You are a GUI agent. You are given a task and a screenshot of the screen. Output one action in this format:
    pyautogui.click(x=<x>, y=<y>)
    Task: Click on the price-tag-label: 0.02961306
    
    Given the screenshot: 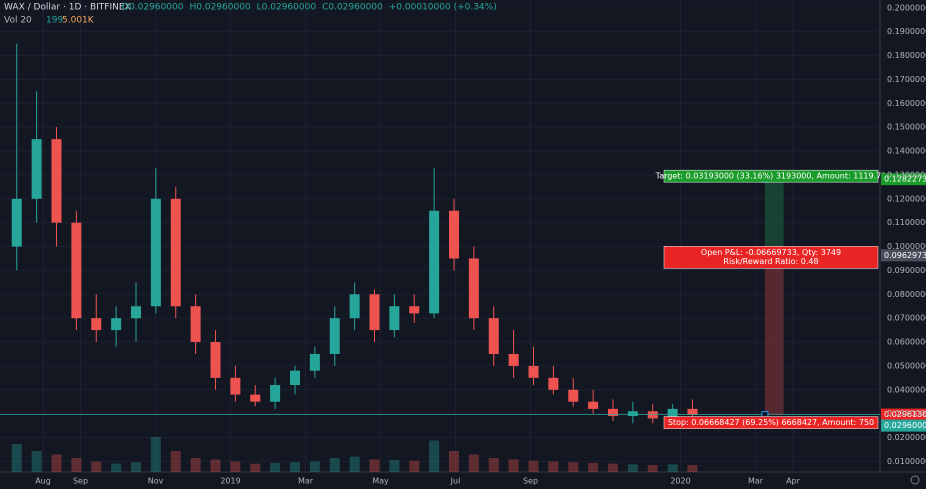 What is the action you would take?
    pyautogui.click(x=905, y=414)
    